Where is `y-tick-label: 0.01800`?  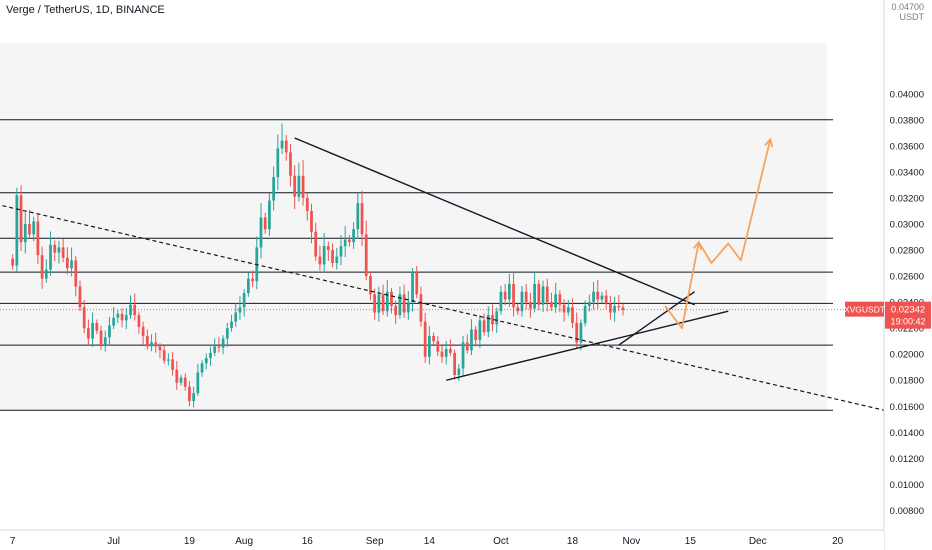
y-tick-label: 0.01800 is located at coordinates (907, 381).